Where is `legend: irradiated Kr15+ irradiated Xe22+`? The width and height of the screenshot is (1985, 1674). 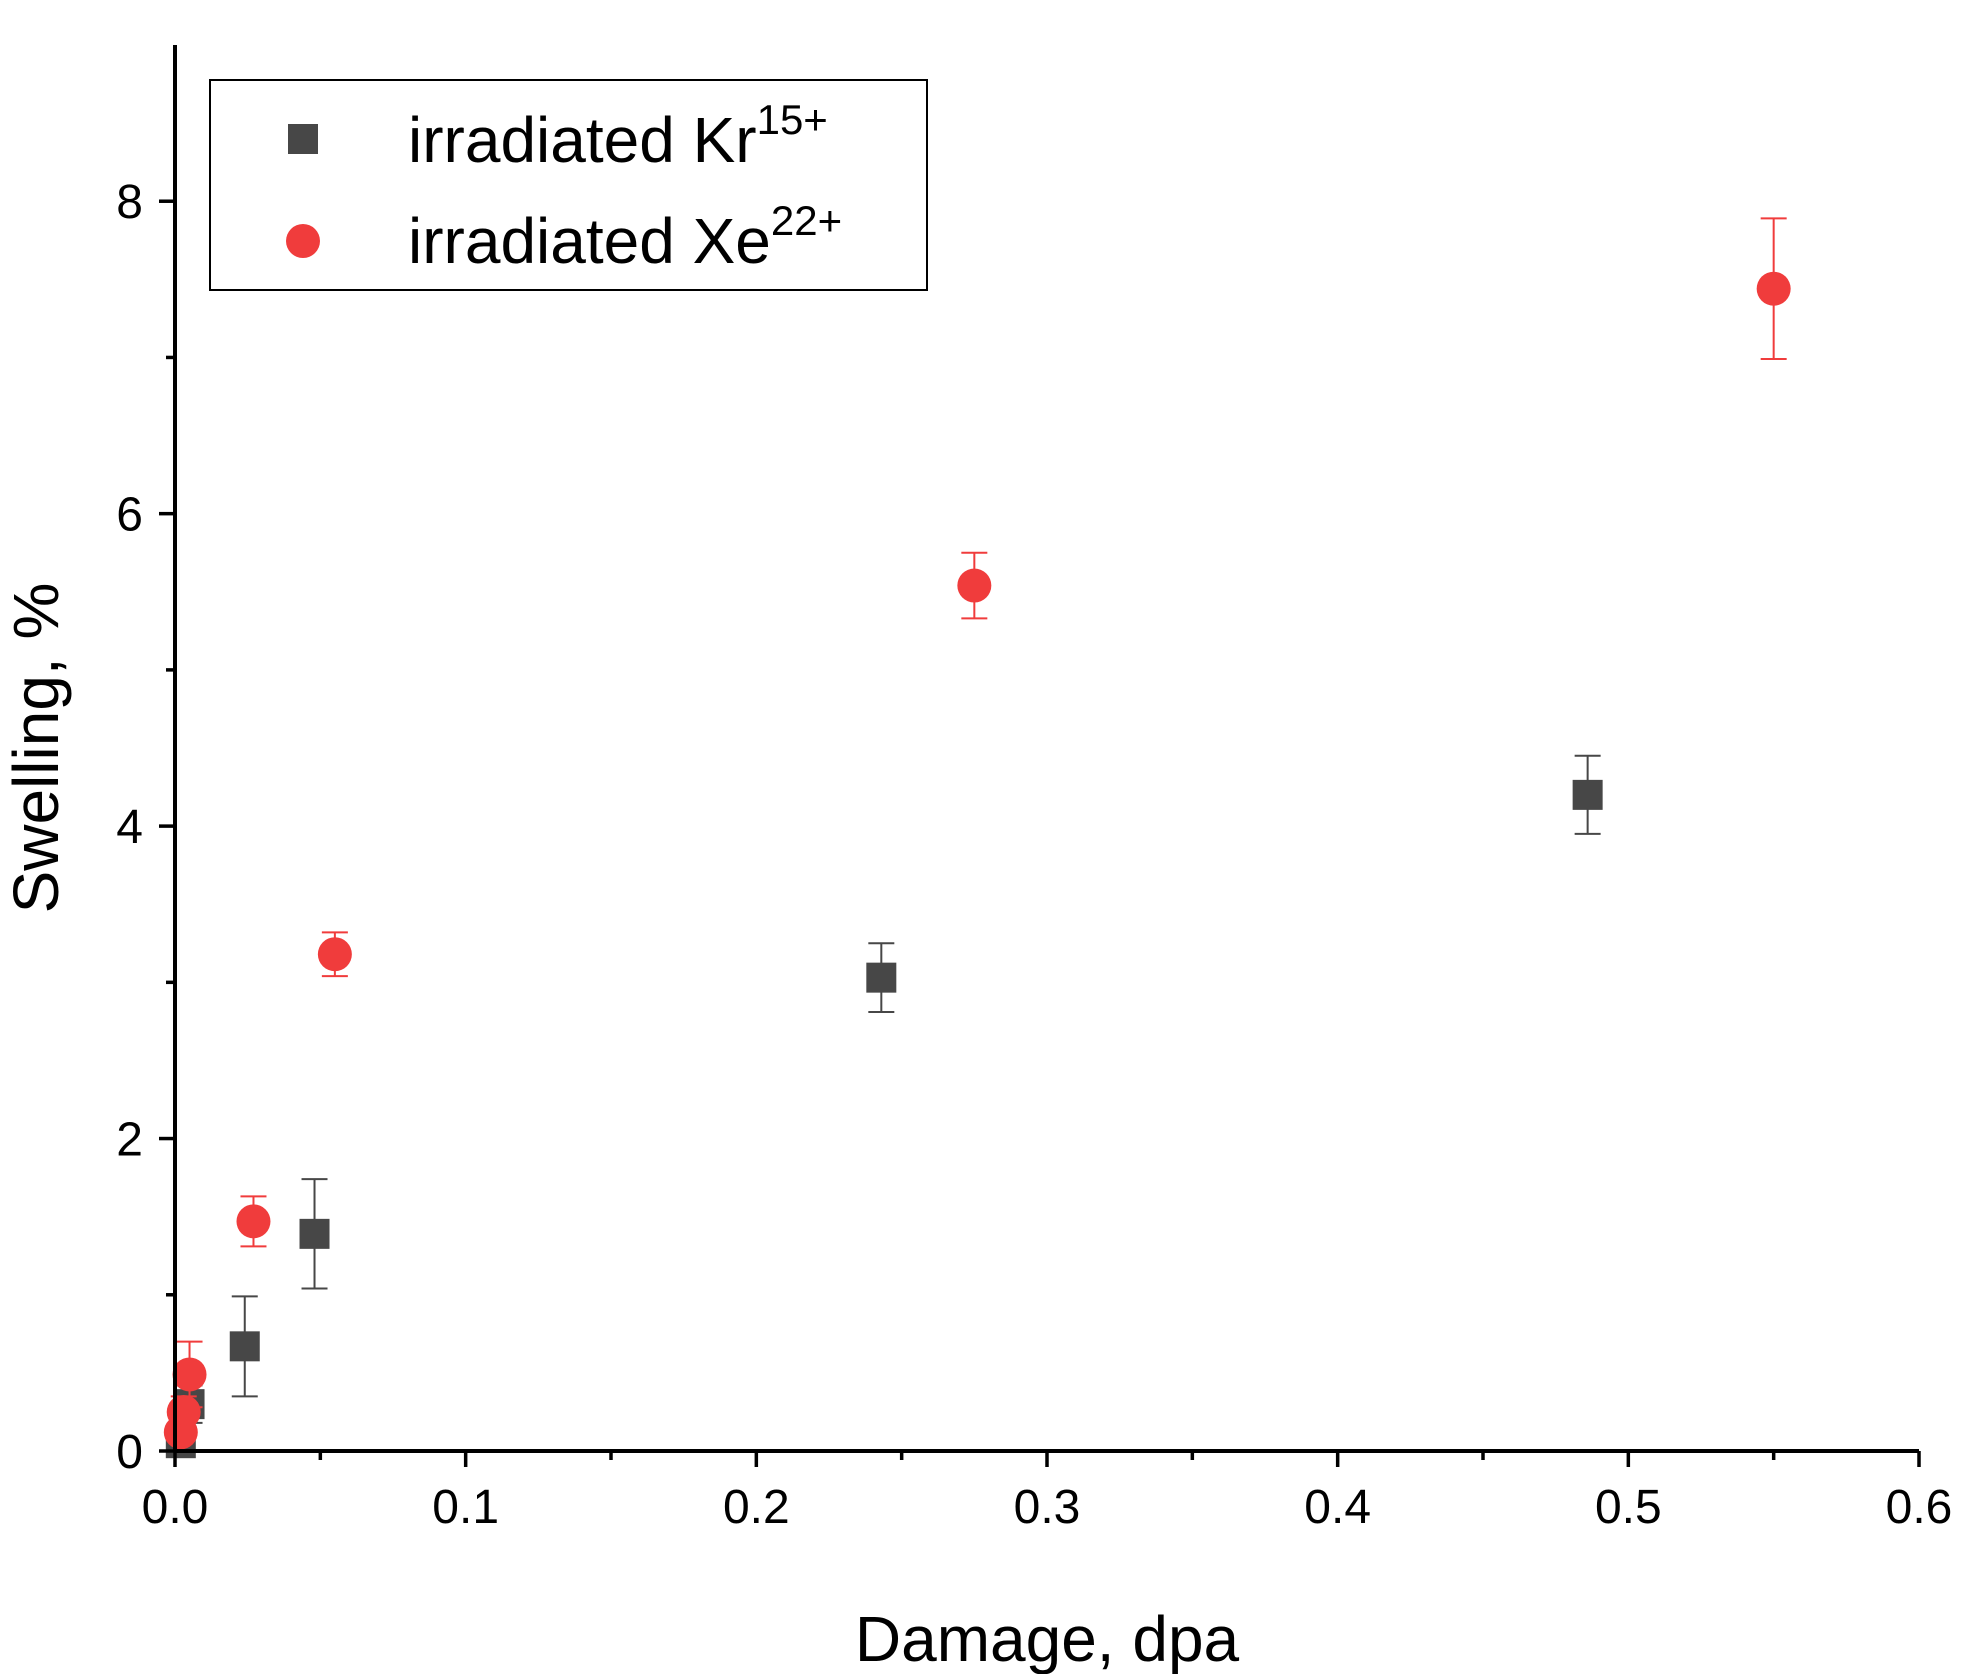 legend: irradiated Kr15+ irradiated Xe22+ is located at coordinates (568, 185).